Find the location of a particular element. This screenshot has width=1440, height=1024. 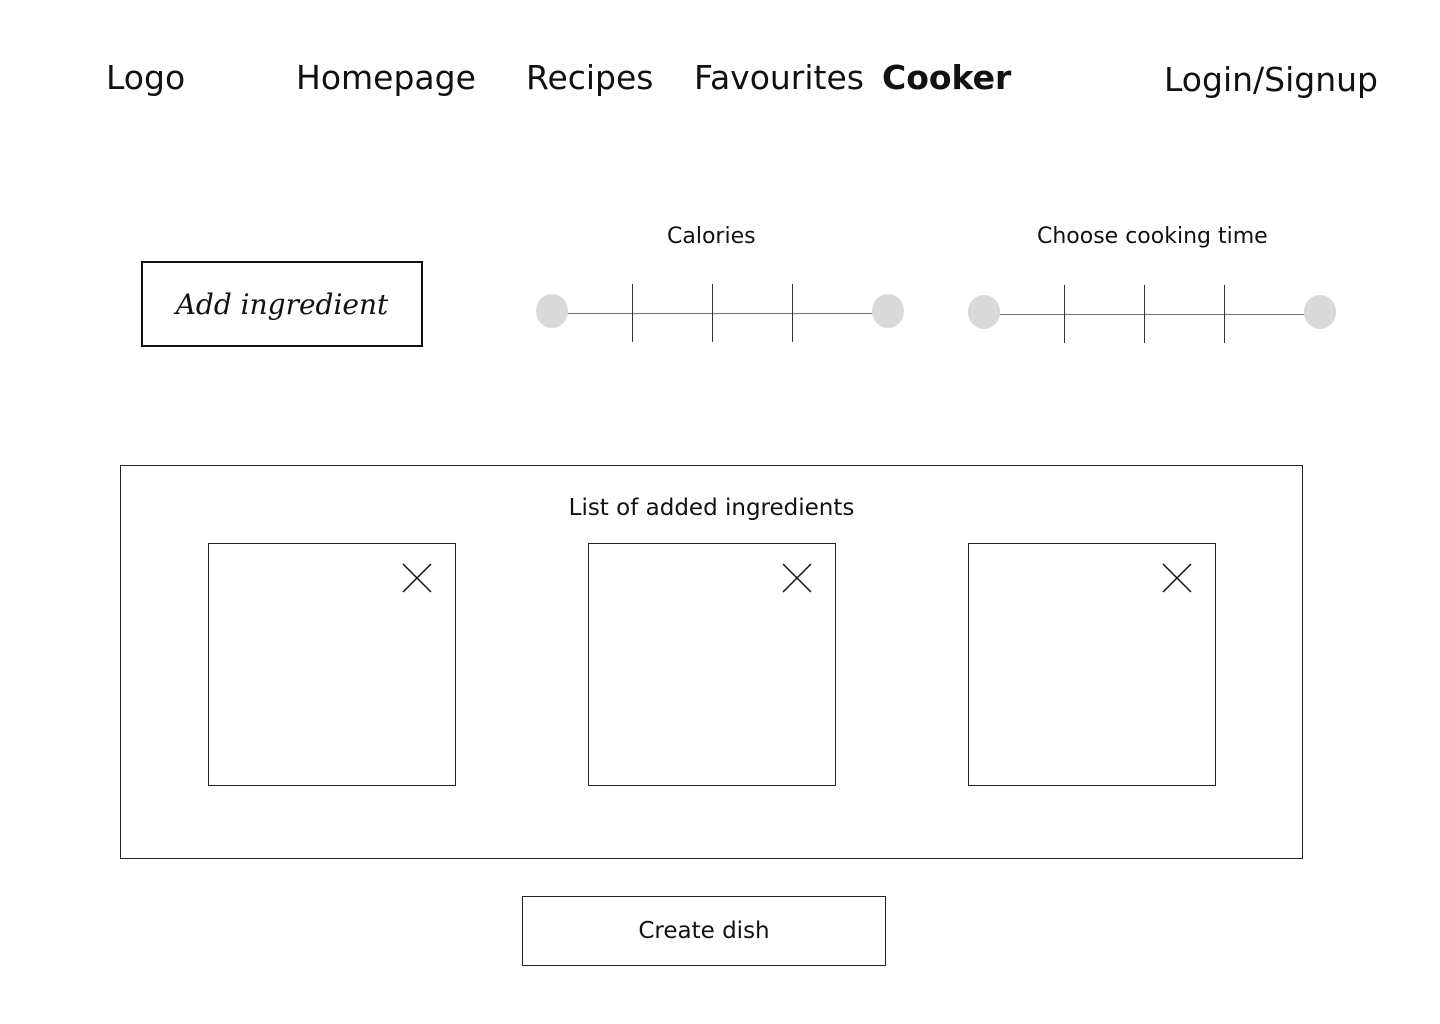

ingredients-list-title: List of added ingredients is located at coordinates (711, 508).